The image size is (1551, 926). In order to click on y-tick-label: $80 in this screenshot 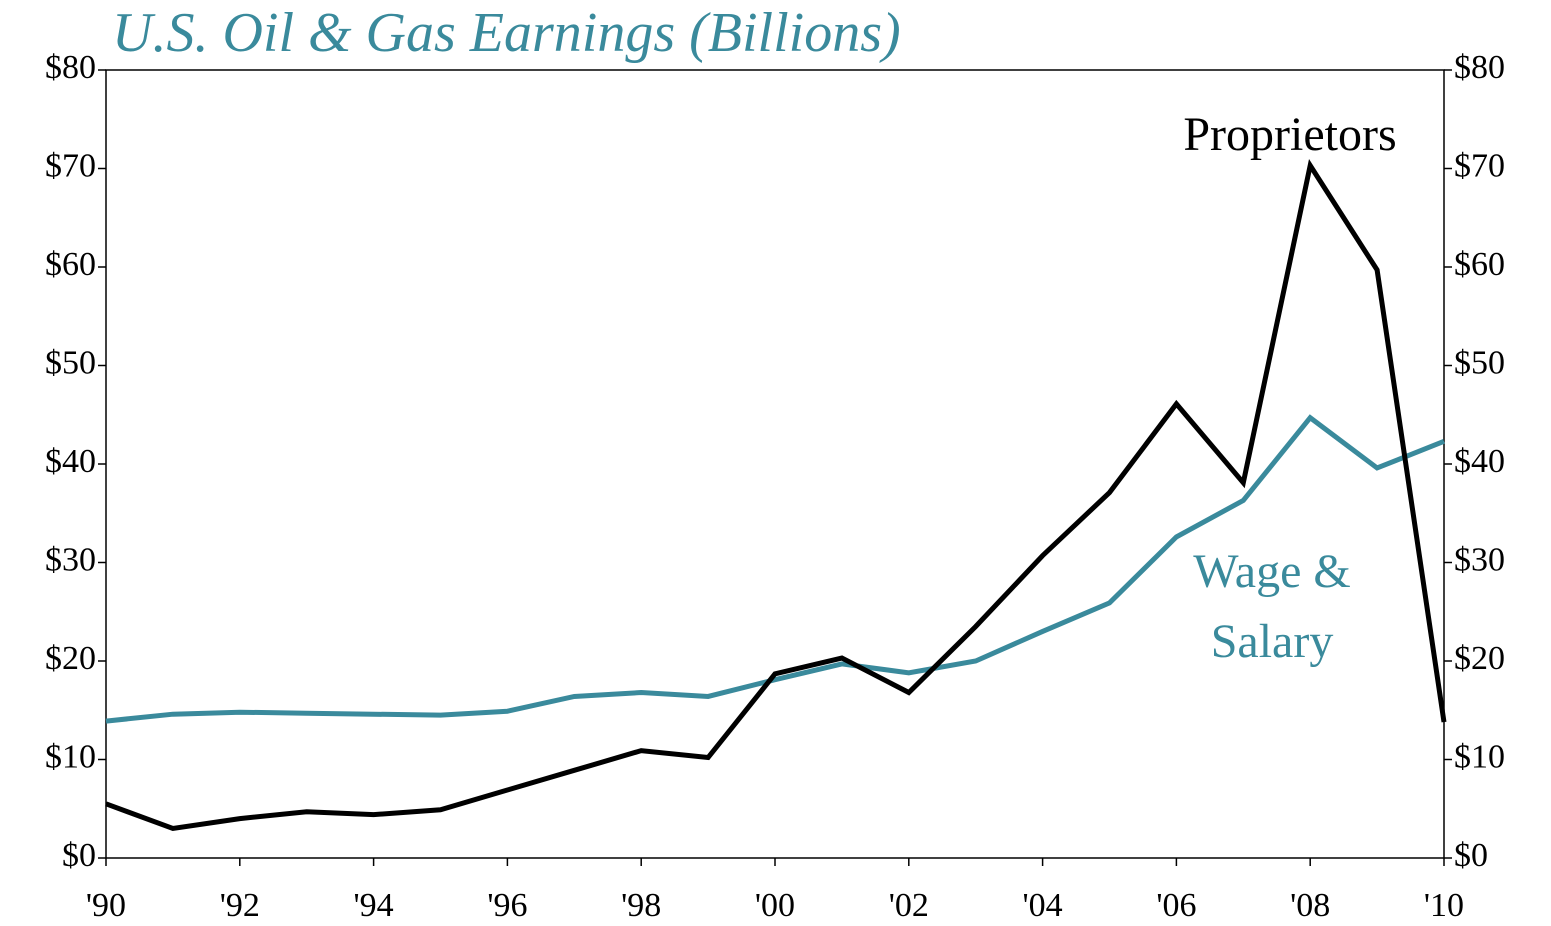, I will do `click(70, 67)`.